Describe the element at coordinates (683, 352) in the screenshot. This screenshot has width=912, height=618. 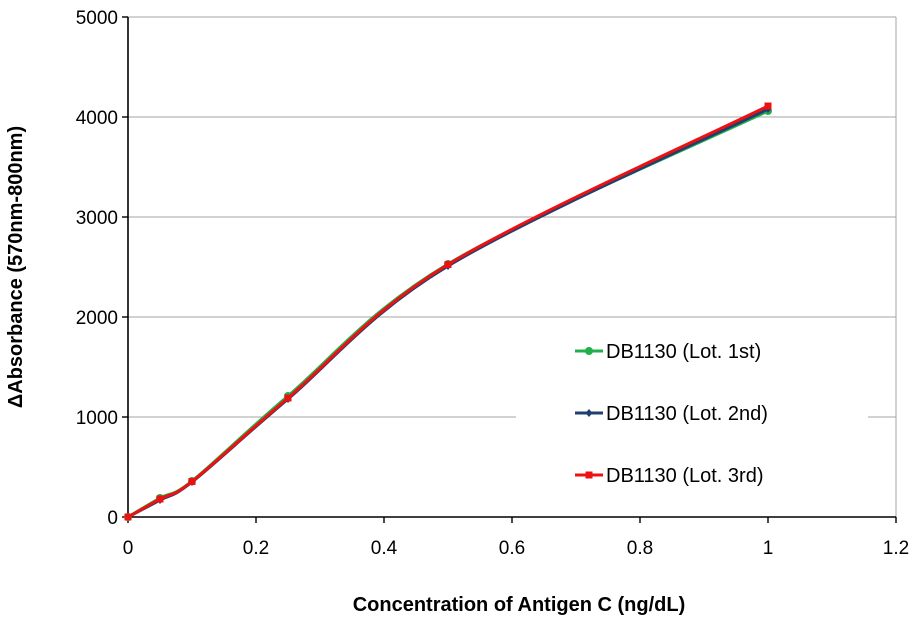
I see `legend-label-1: DB1130 (Lot. 1st)` at that location.